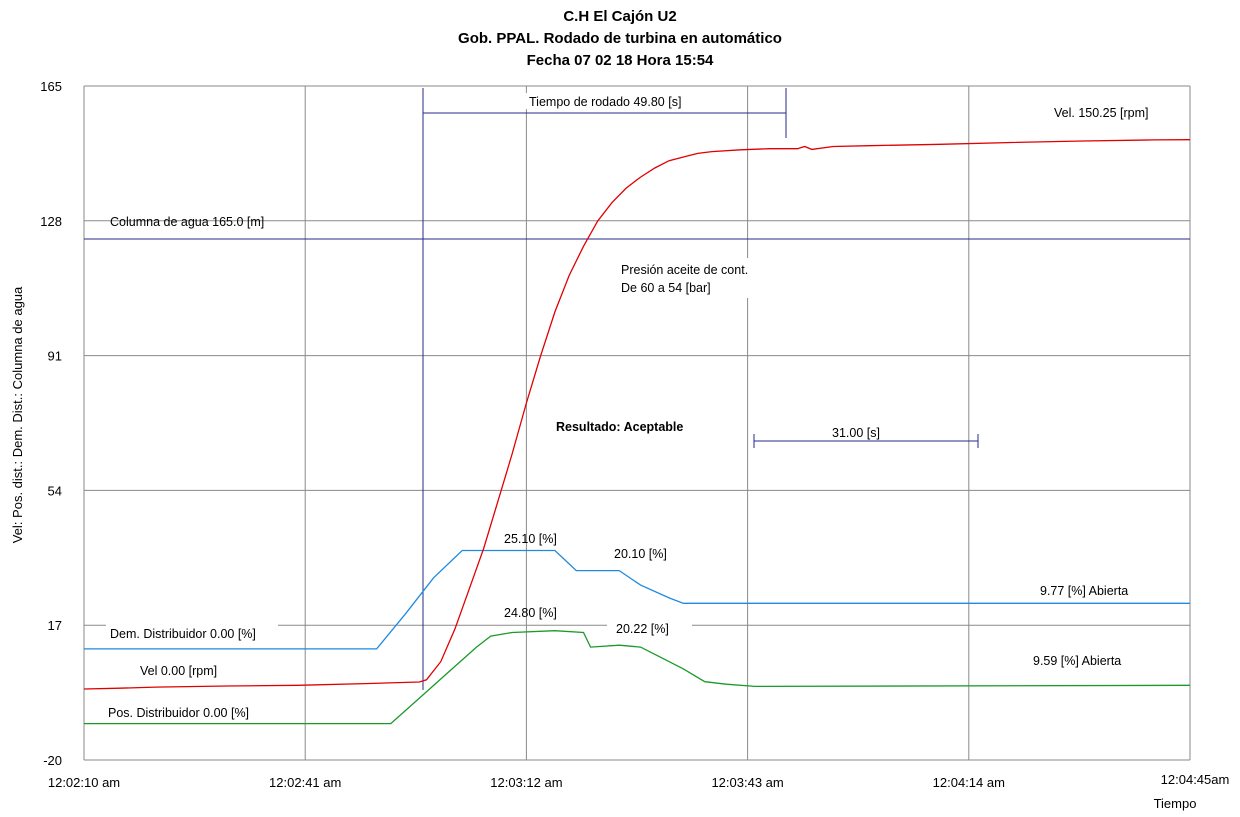  I want to click on presion-label-line-2: De 60 a 54 [bar], so click(666, 288).